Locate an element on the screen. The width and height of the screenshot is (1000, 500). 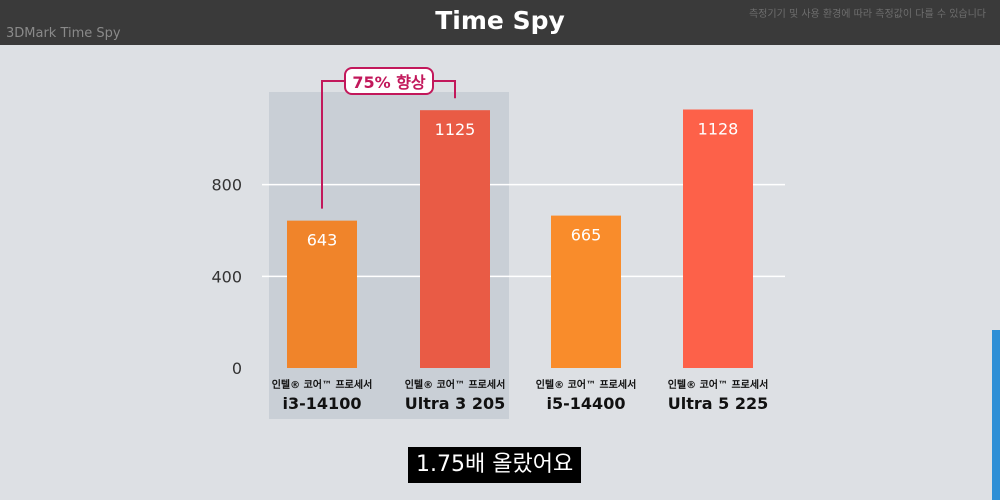
bar-value-label: 665 is located at coordinates (586, 235).